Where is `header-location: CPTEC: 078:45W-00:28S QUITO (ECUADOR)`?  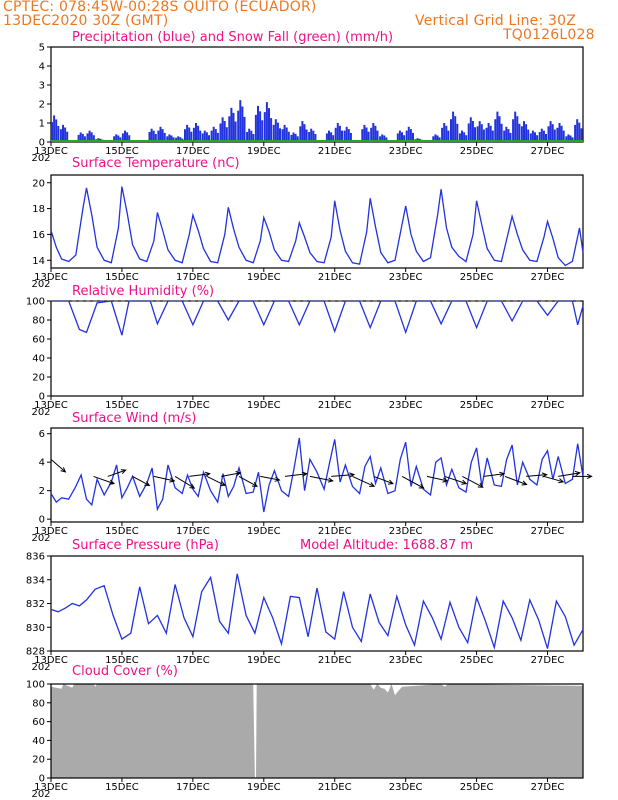
header-location: CPTEC: 078:45W-00:28S QUITO (ECUADOR) is located at coordinates (160, 7).